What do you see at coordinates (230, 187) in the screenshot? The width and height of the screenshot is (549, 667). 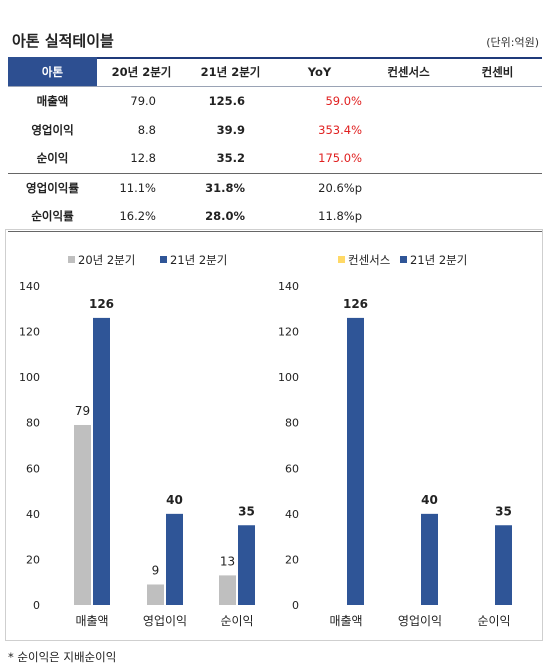 I see `curr-value: 31.8%` at bounding box center [230, 187].